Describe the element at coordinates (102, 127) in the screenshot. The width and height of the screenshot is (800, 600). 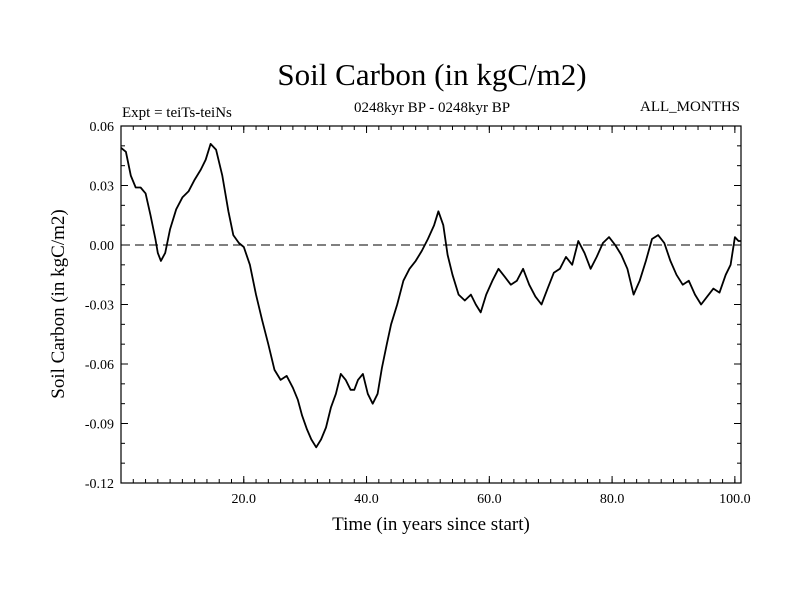
I see `y-tick-label: 0.06` at that location.